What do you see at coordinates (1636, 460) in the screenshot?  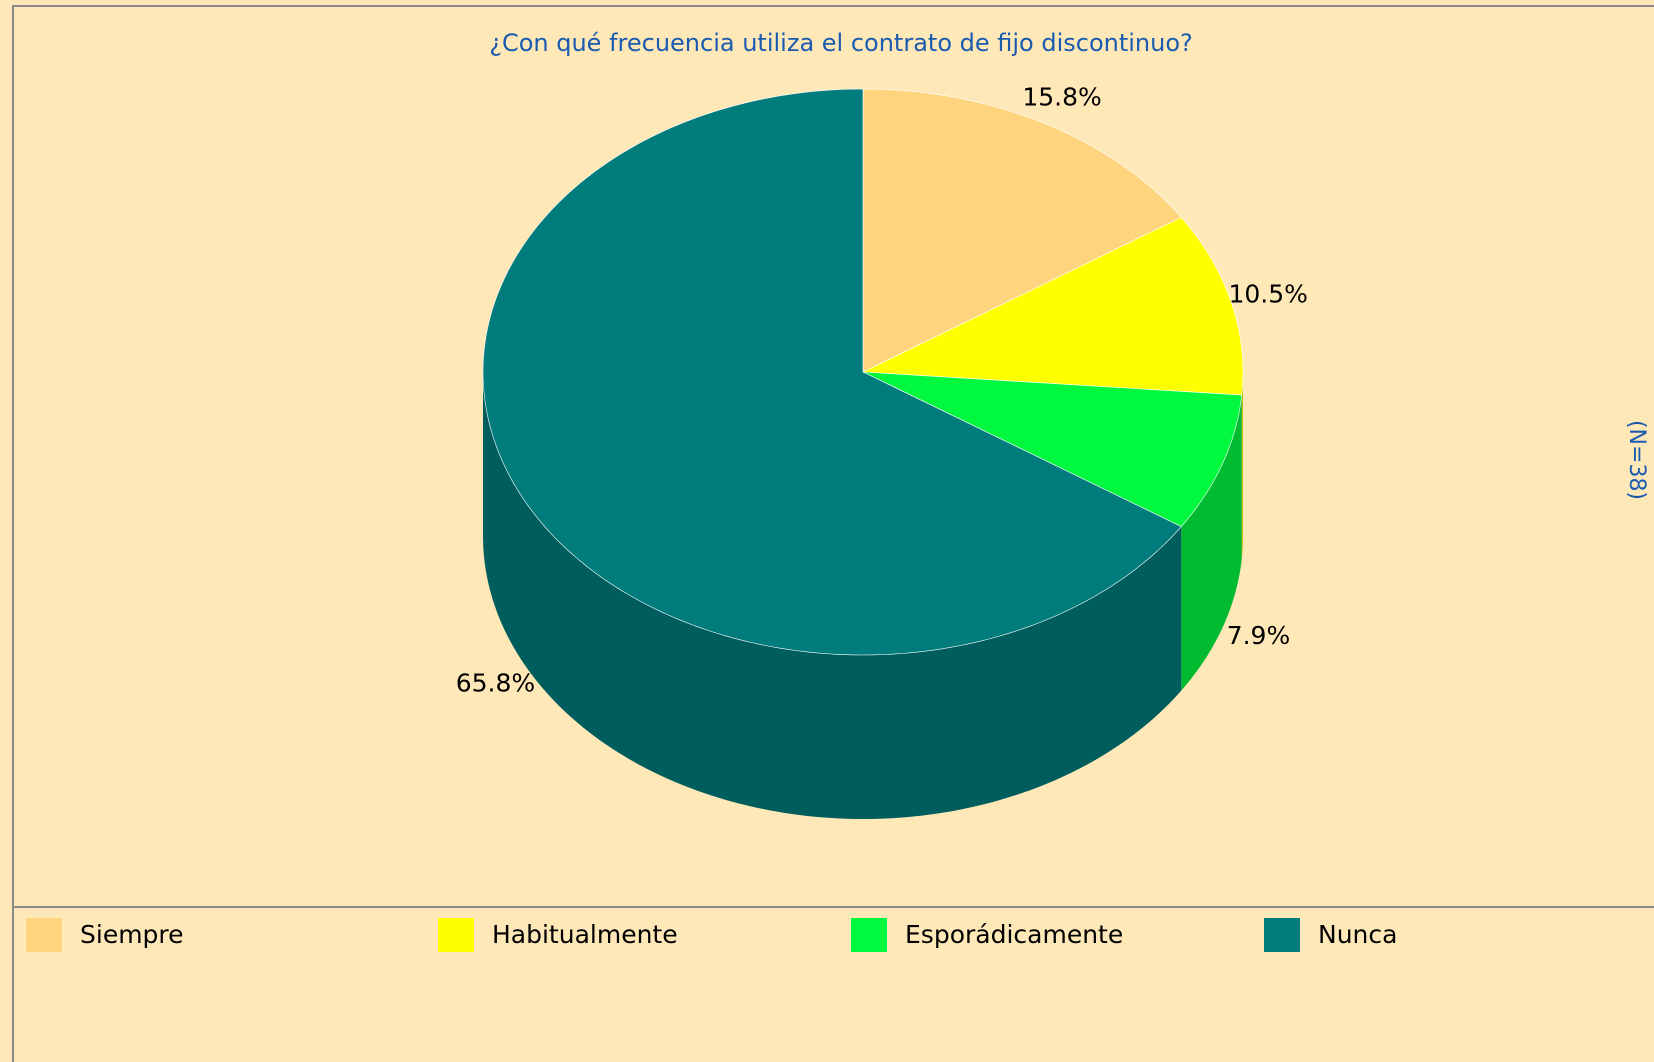 I see `side-note: (N=38)` at bounding box center [1636, 460].